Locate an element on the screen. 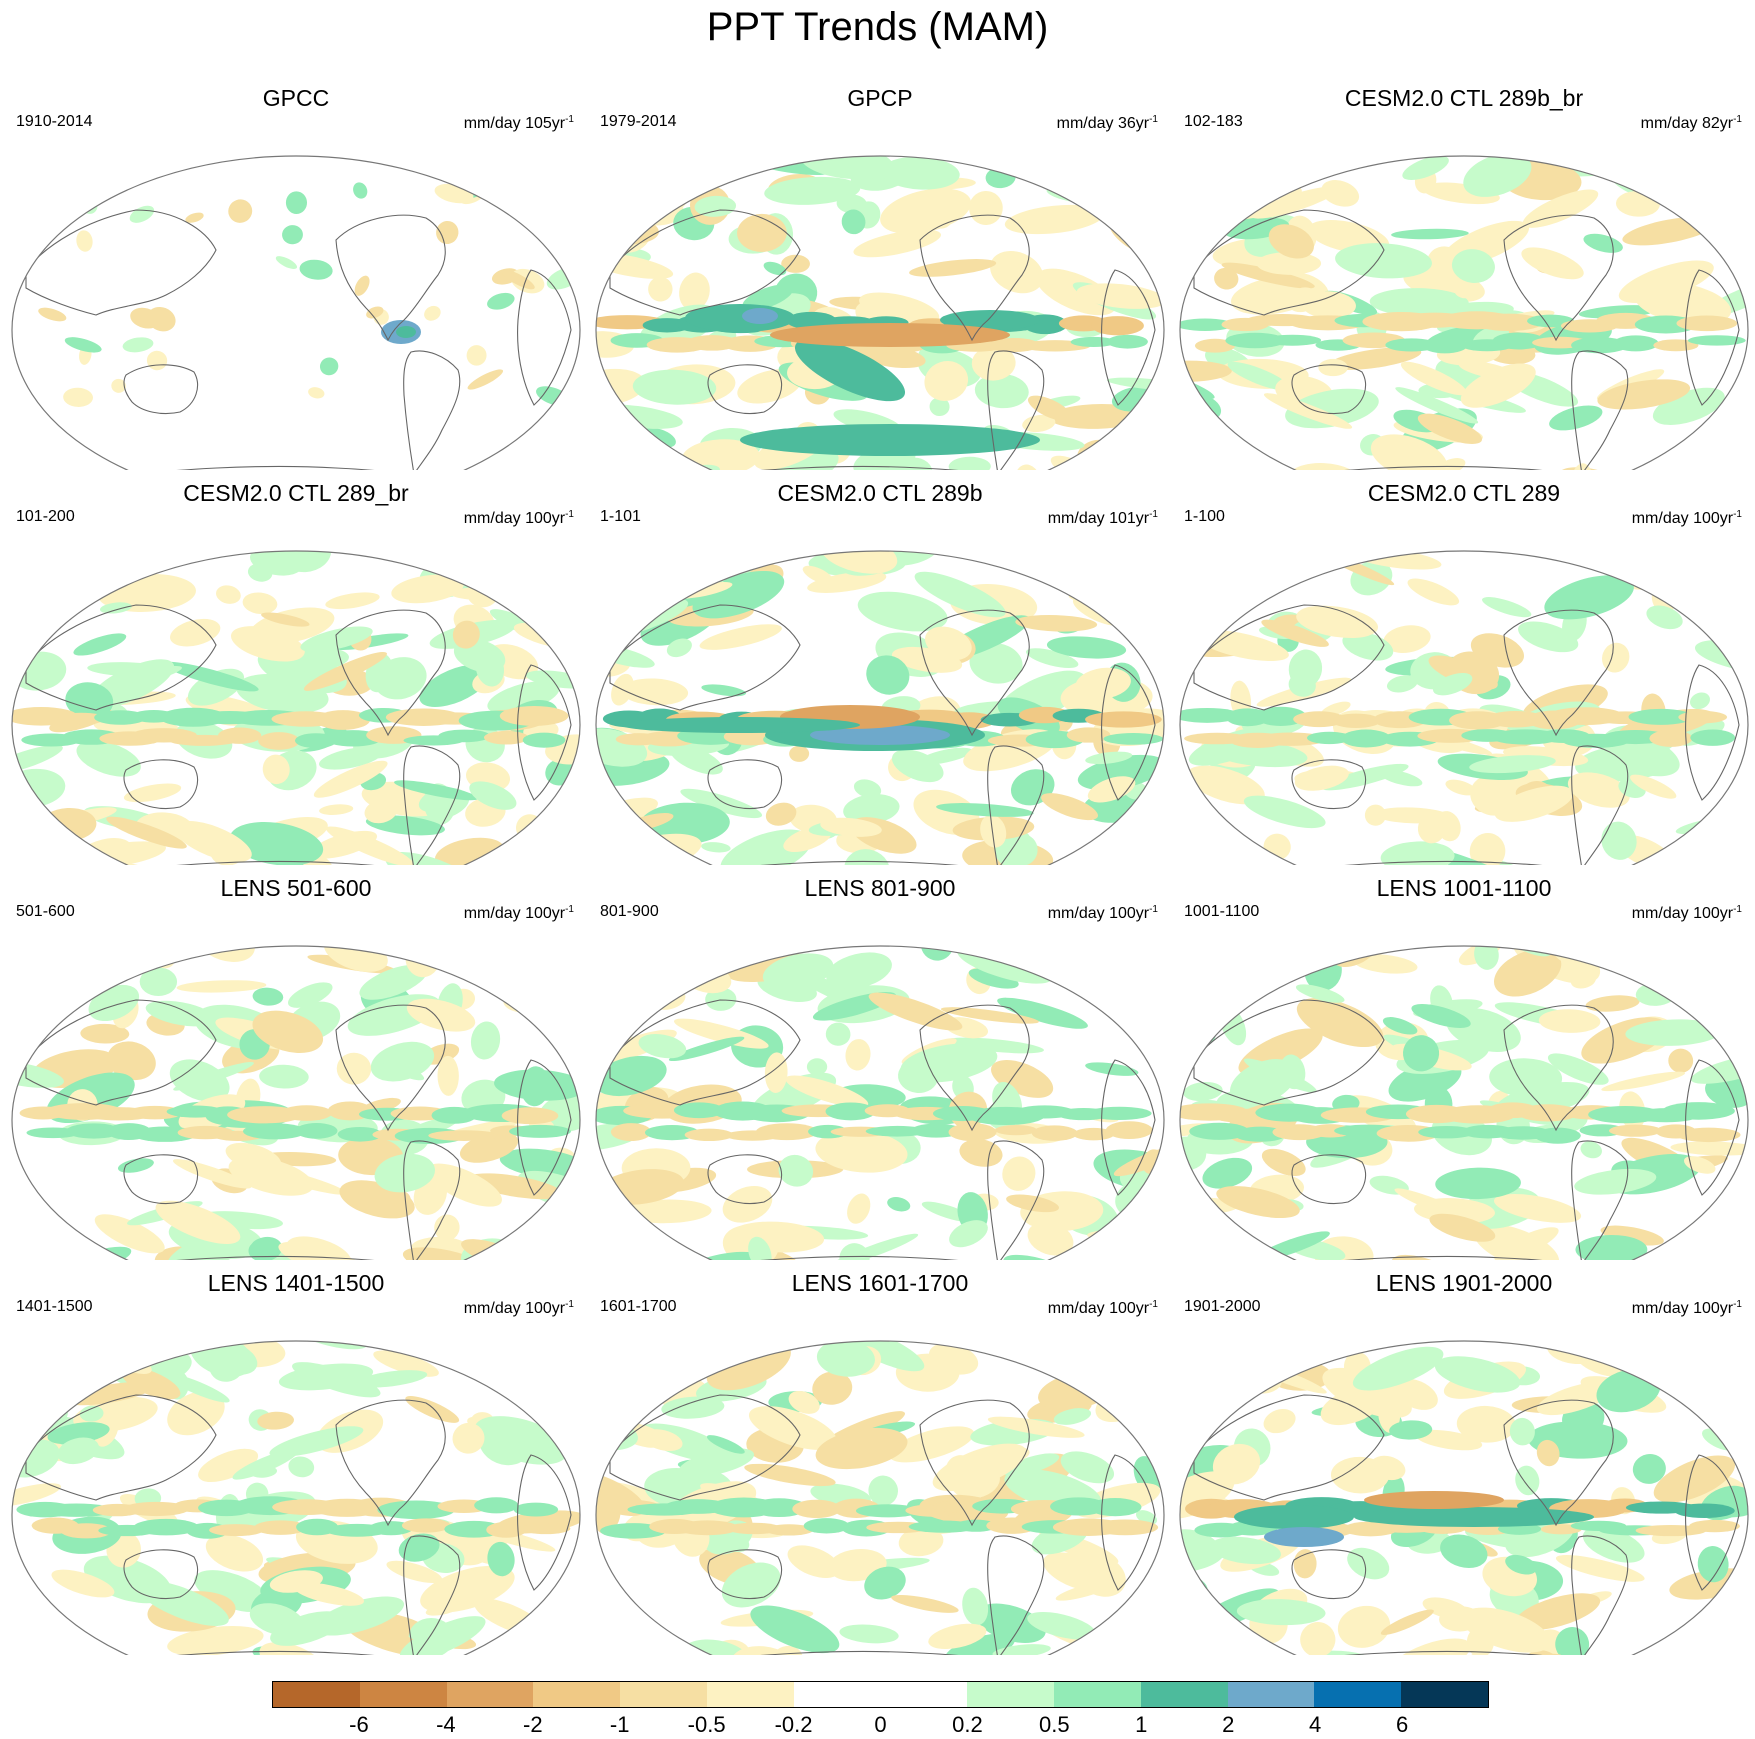 The image size is (1755, 1739). units-text: mm/day 100yr is located at coordinates (1682, 1308).